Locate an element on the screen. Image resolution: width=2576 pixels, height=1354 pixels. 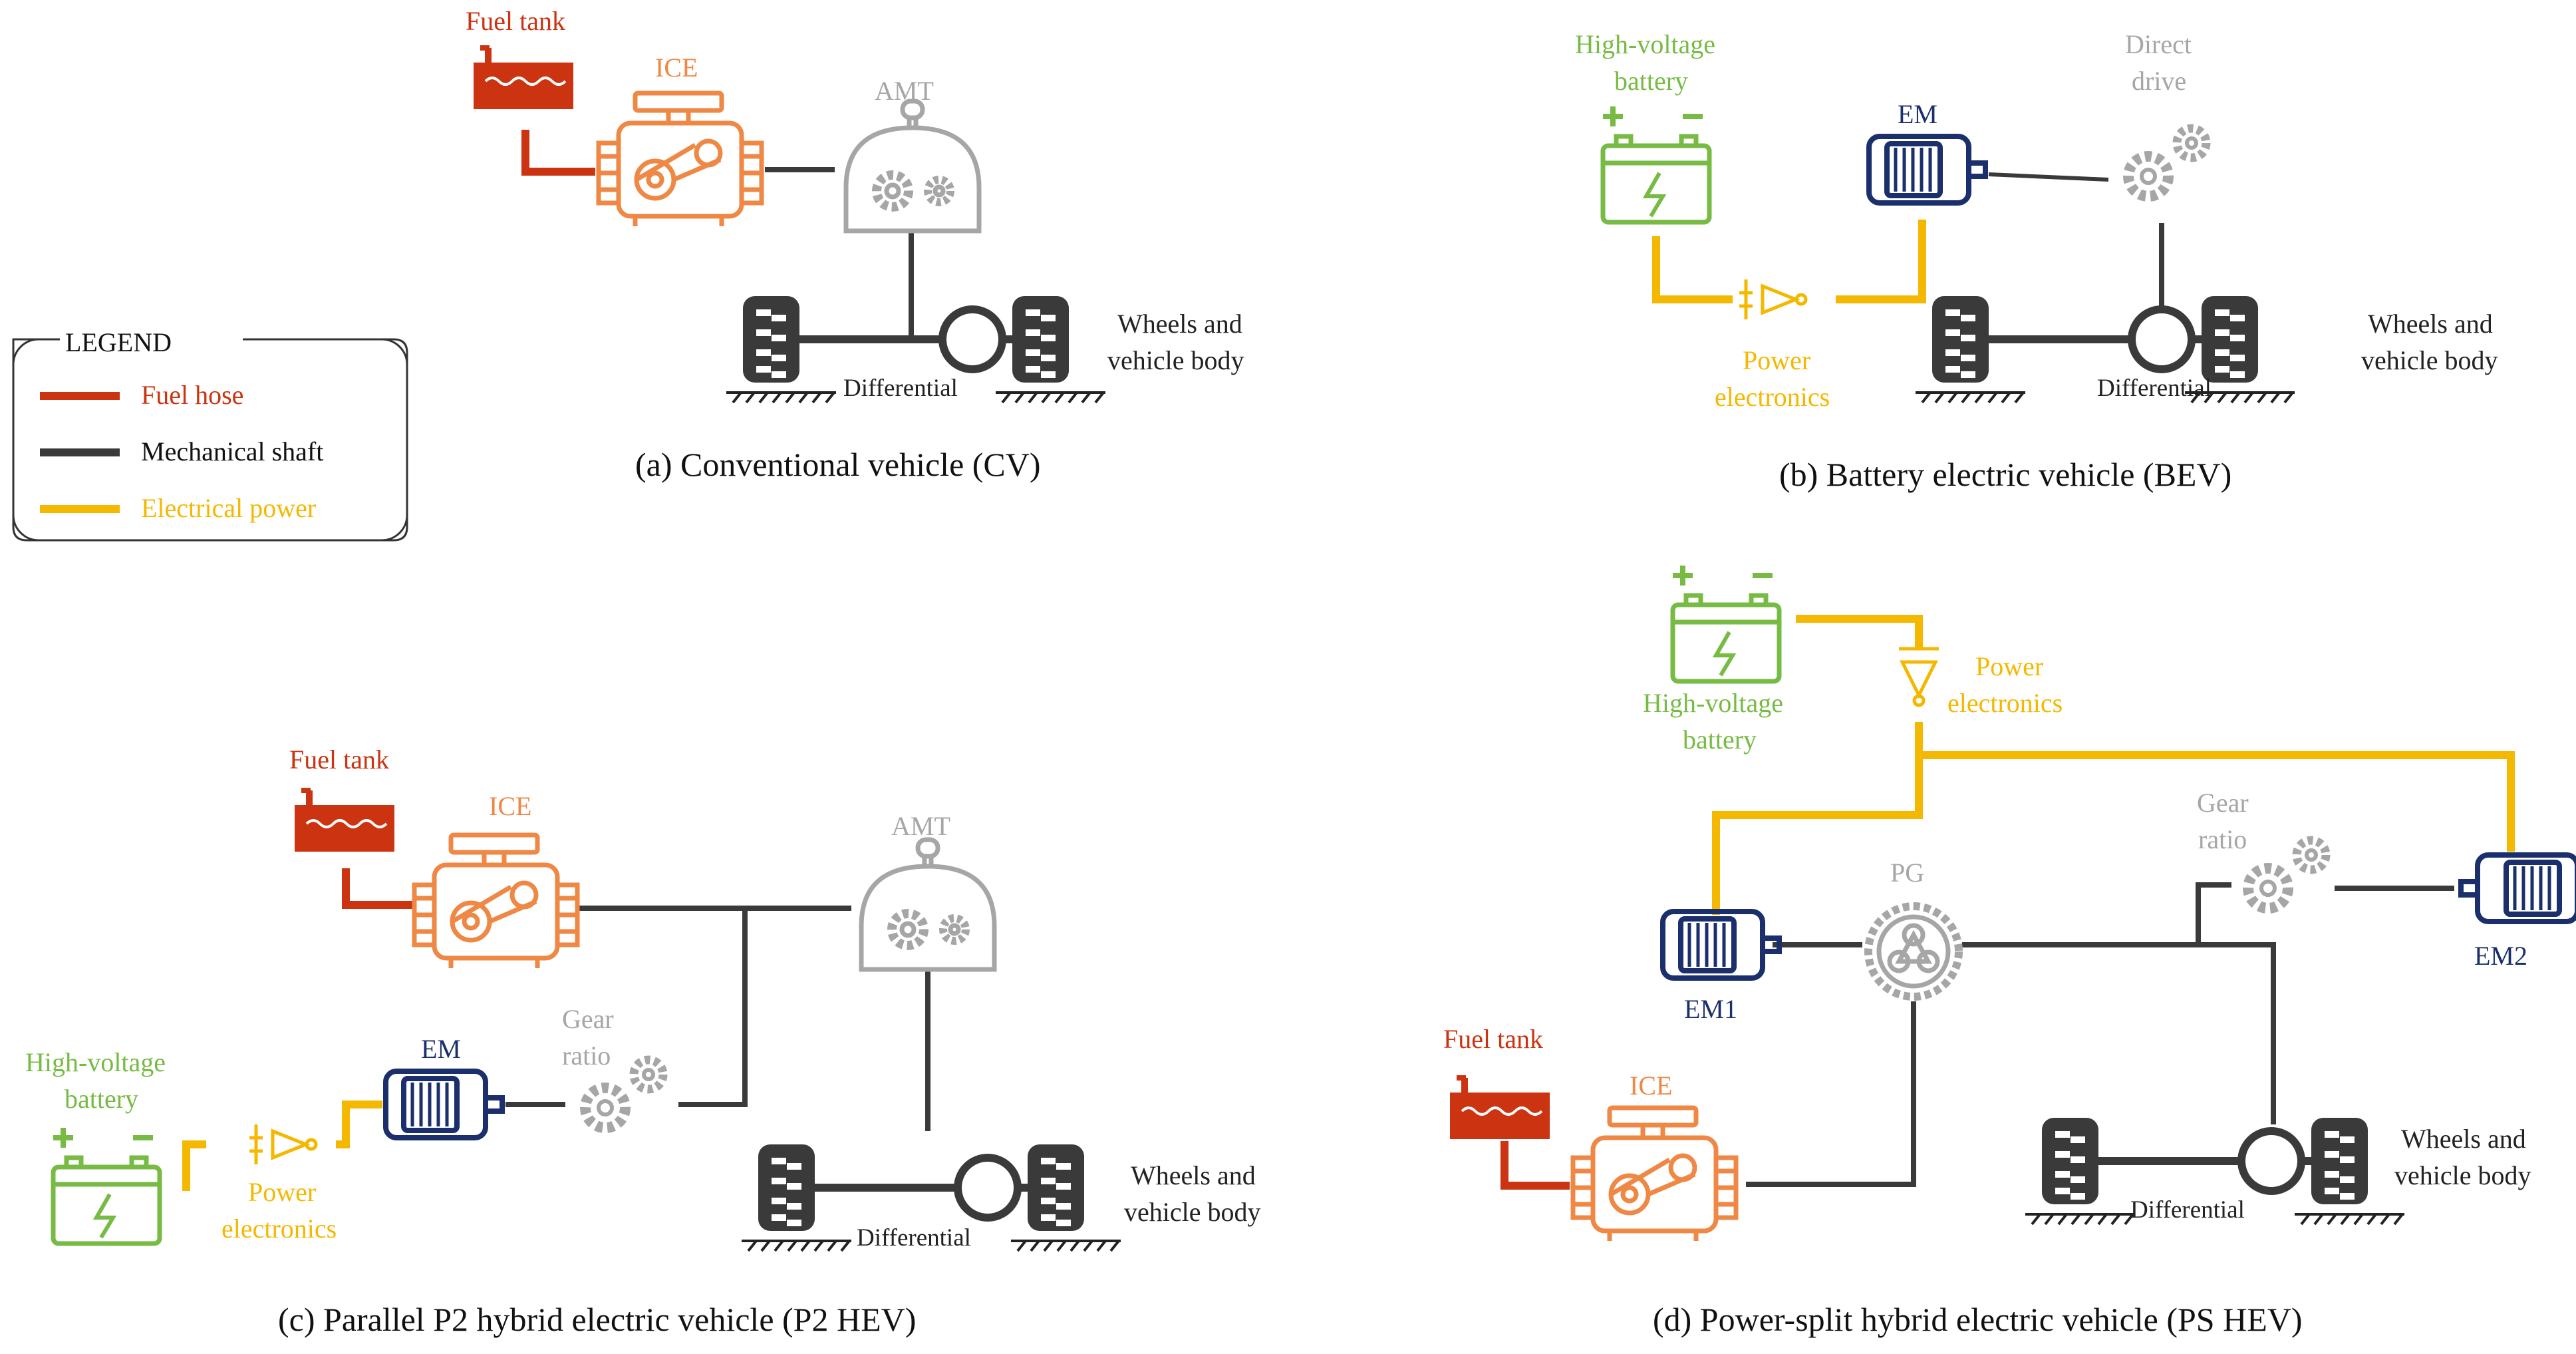
fuel-tank-icon-d is located at coordinates (1500, 1108).